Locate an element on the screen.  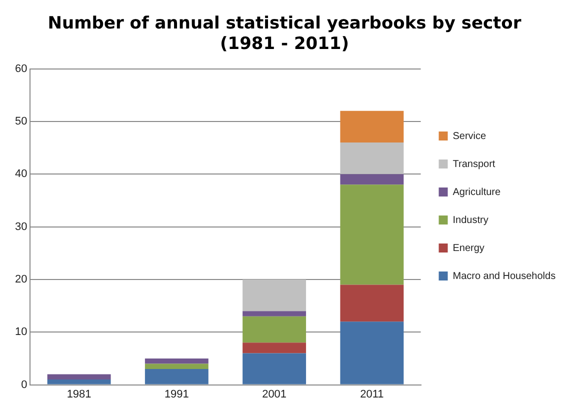
legend-label: Macro and Households is located at coordinates (504, 276).